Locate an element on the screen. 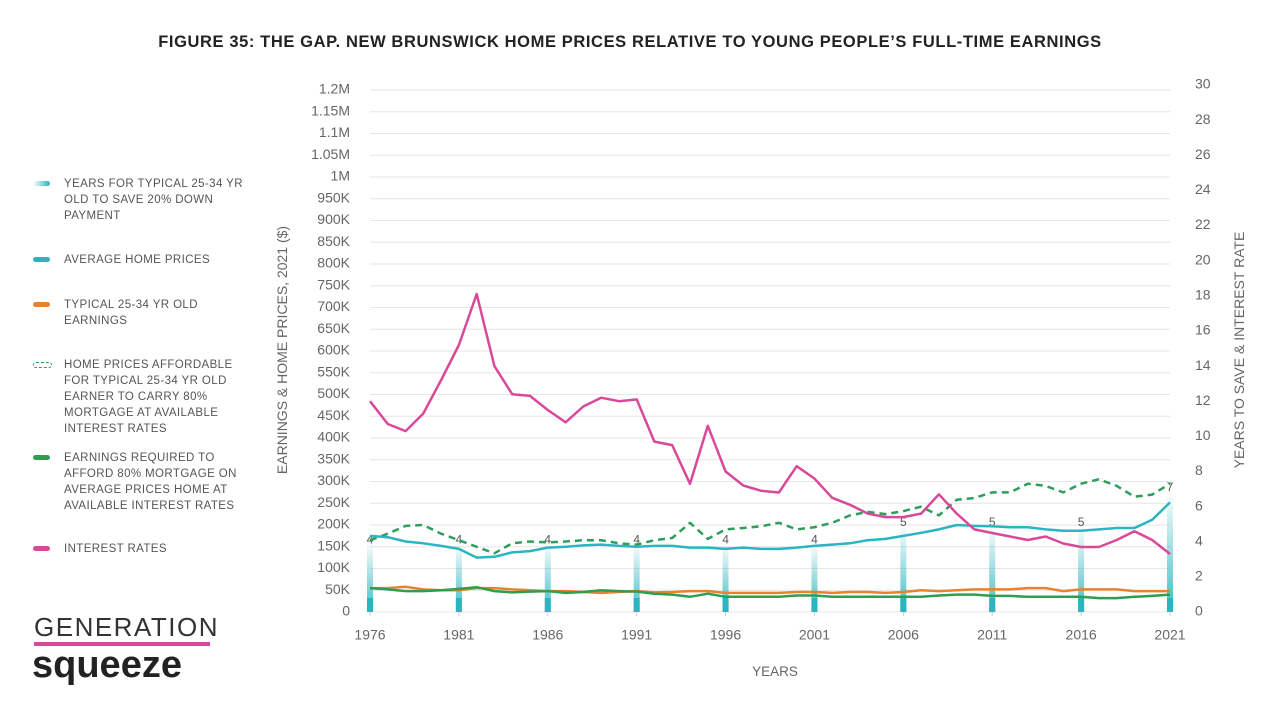 The image size is (1280, 720). y2-tick-label: 24 is located at coordinates (1203, 189).